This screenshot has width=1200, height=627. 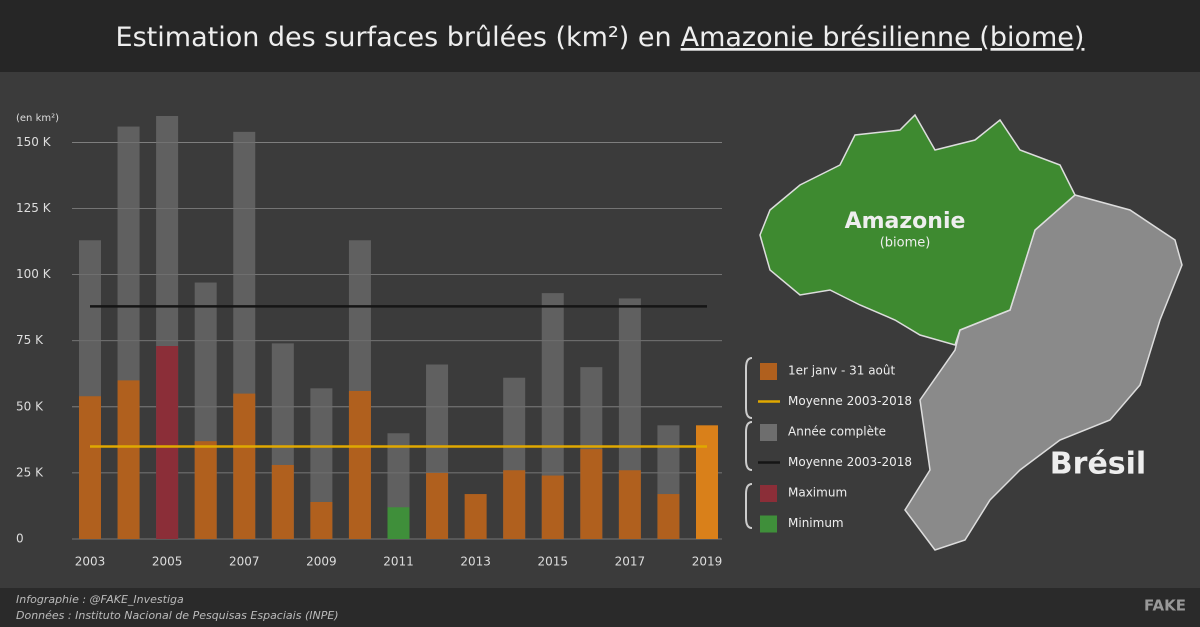 I want to click on legend-label: 1er janv - 31 août, so click(x=842, y=371).